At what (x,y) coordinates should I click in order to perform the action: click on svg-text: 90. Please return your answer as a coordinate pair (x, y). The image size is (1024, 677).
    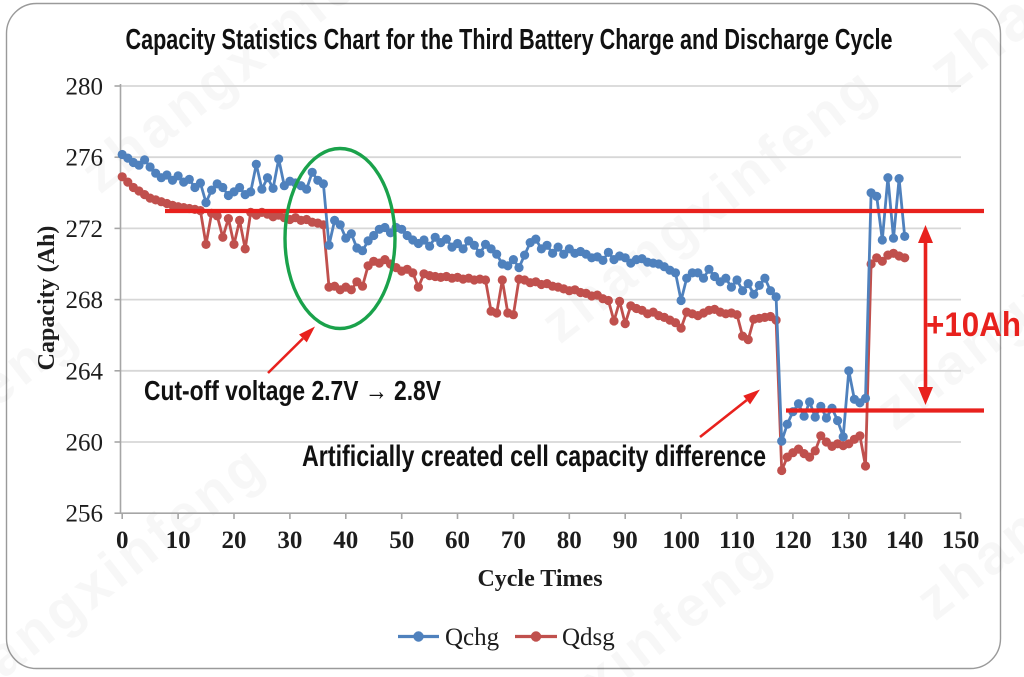
    Looking at the image, I should click on (625, 540).